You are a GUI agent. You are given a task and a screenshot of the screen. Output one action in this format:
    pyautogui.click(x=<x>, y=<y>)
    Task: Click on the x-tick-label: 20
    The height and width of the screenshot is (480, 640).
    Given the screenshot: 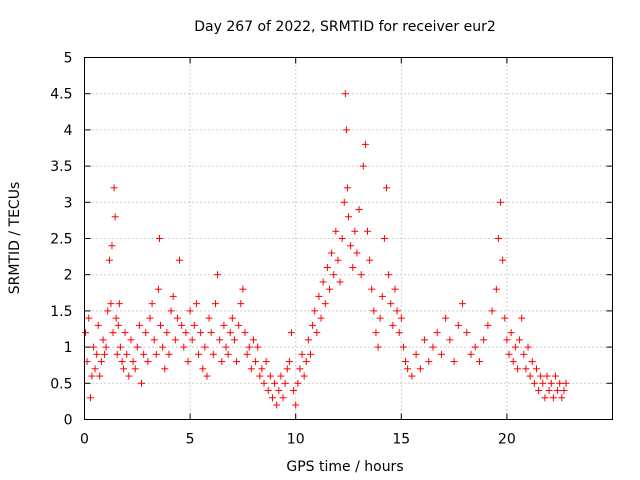 What is the action you would take?
    pyautogui.click(x=507, y=440)
    